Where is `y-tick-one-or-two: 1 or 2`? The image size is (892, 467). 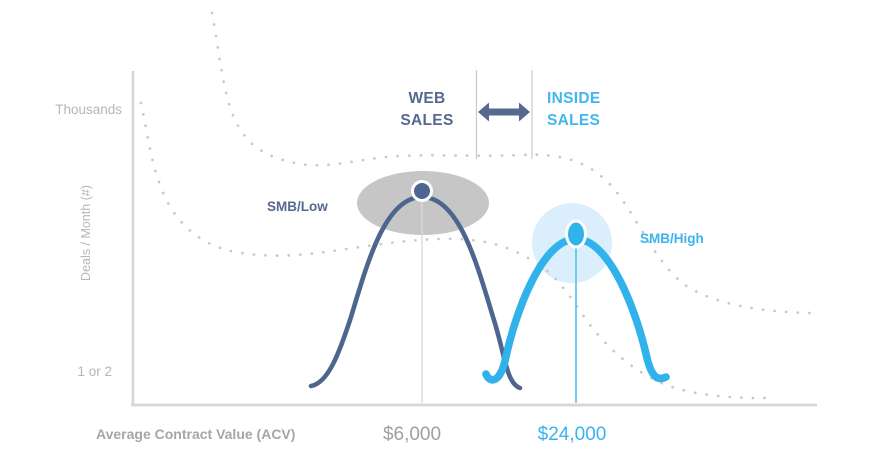 y-tick-one-or-two: 1 or 2 is located at coordinates (94, 371).